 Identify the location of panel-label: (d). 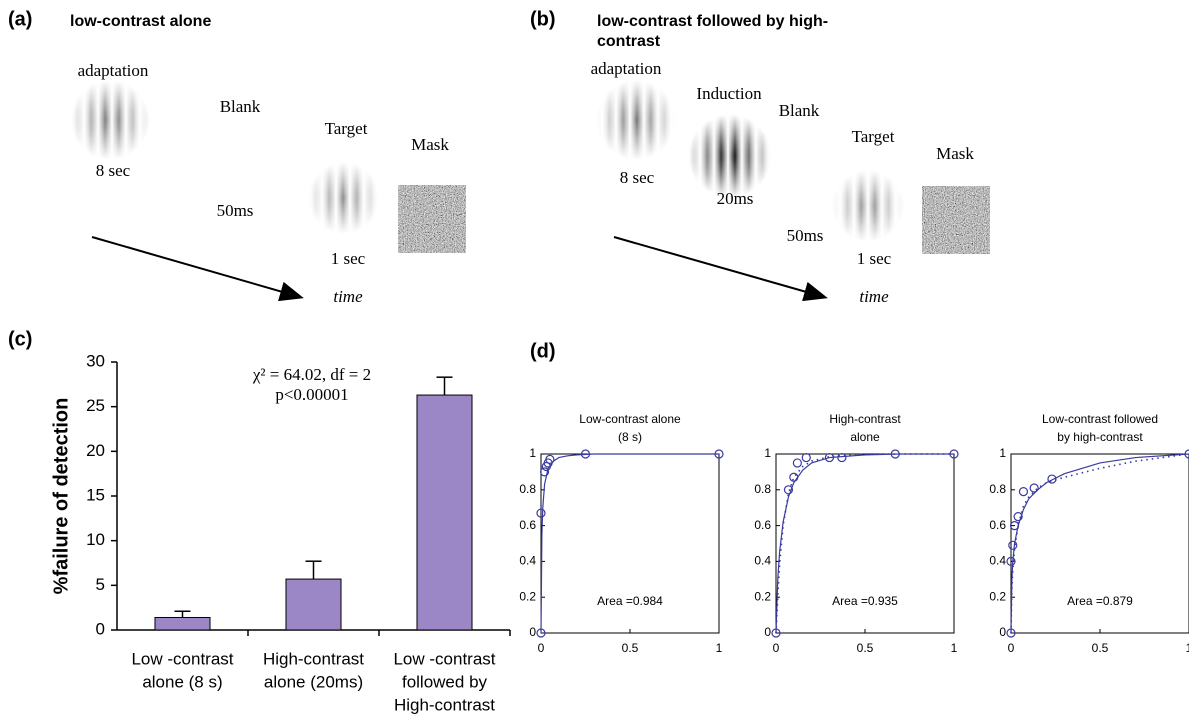
(543, 351).